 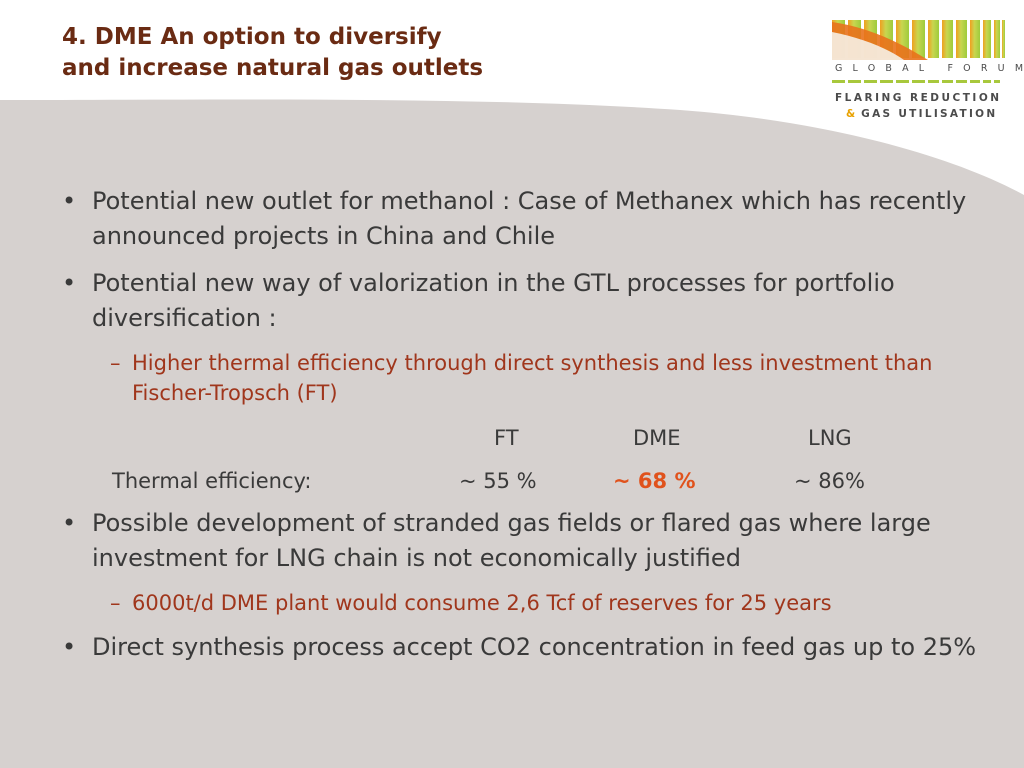 What do you see at coordinates (916, 81) in the screenshot?
I see `logo-dash-line` at bounding box center [916, 81].